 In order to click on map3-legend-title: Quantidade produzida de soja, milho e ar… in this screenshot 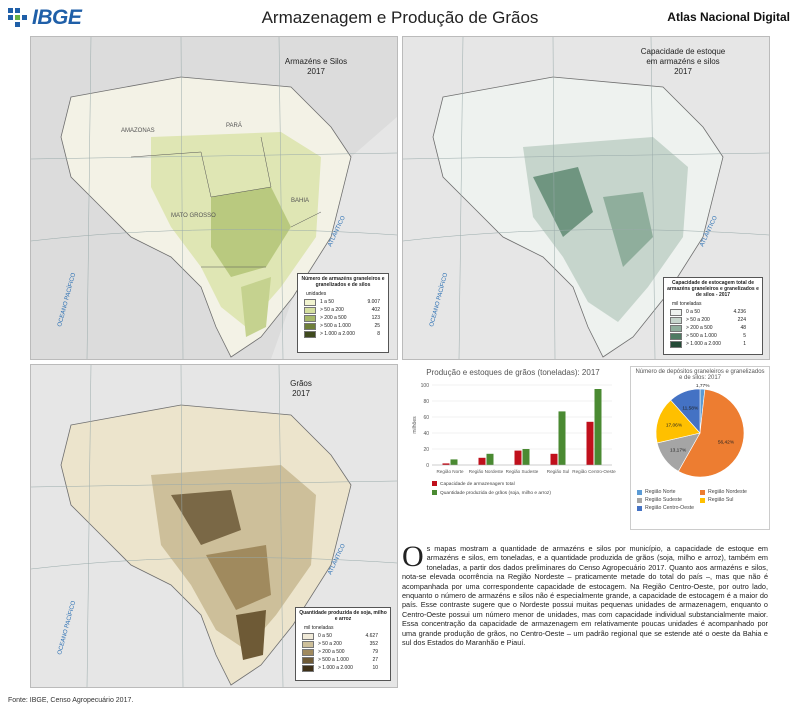, I will do `click(343, 616)`.